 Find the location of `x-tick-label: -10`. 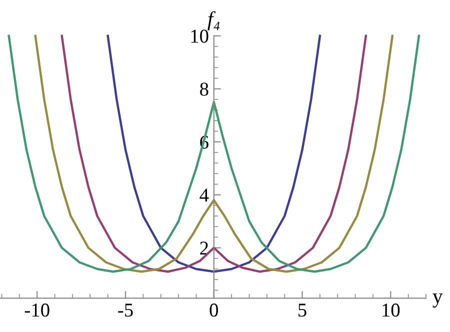

x-tick-label: -10 is located at coordinates (37, 310).